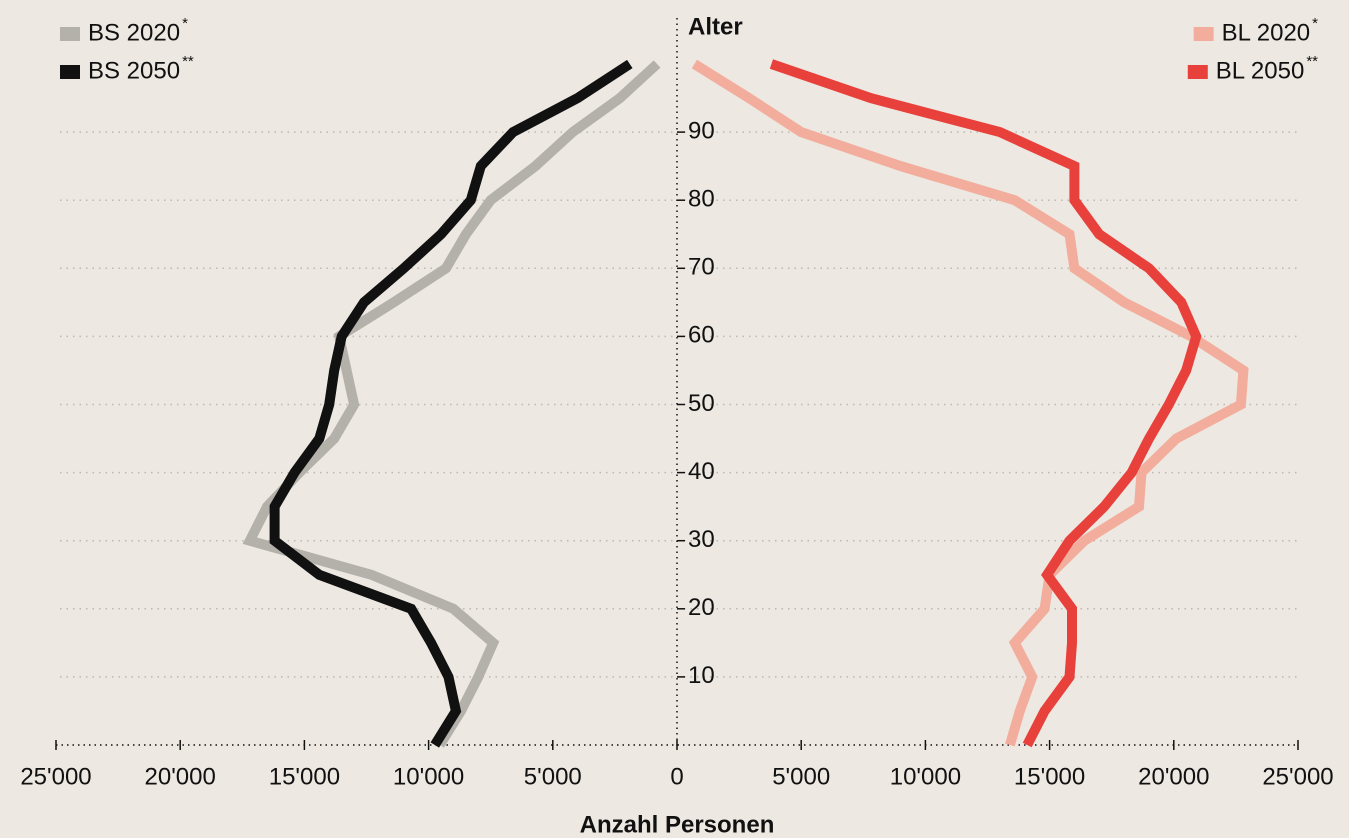  I want to click on legend-label: BS 2050, so click(134, 70).